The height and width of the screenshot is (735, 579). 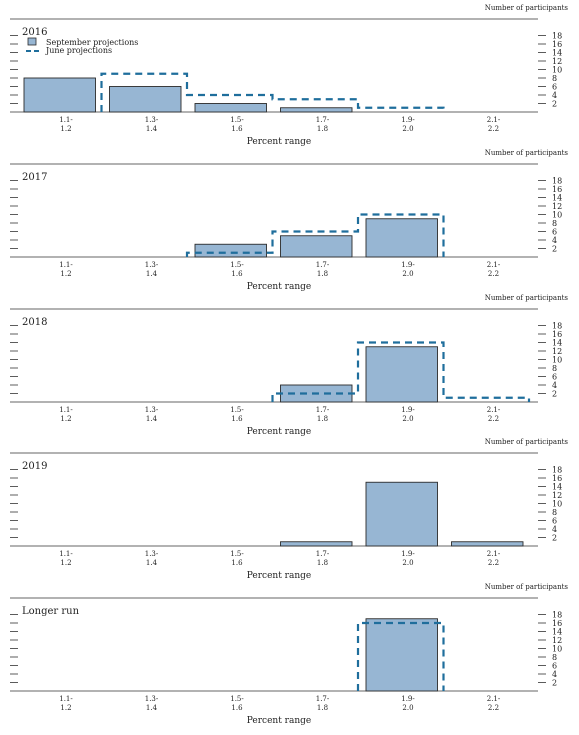 What do you see at coordinates (51, 611) in the screenshot?
I see `panel-title: Longer run` at bounding box center [51, 611].